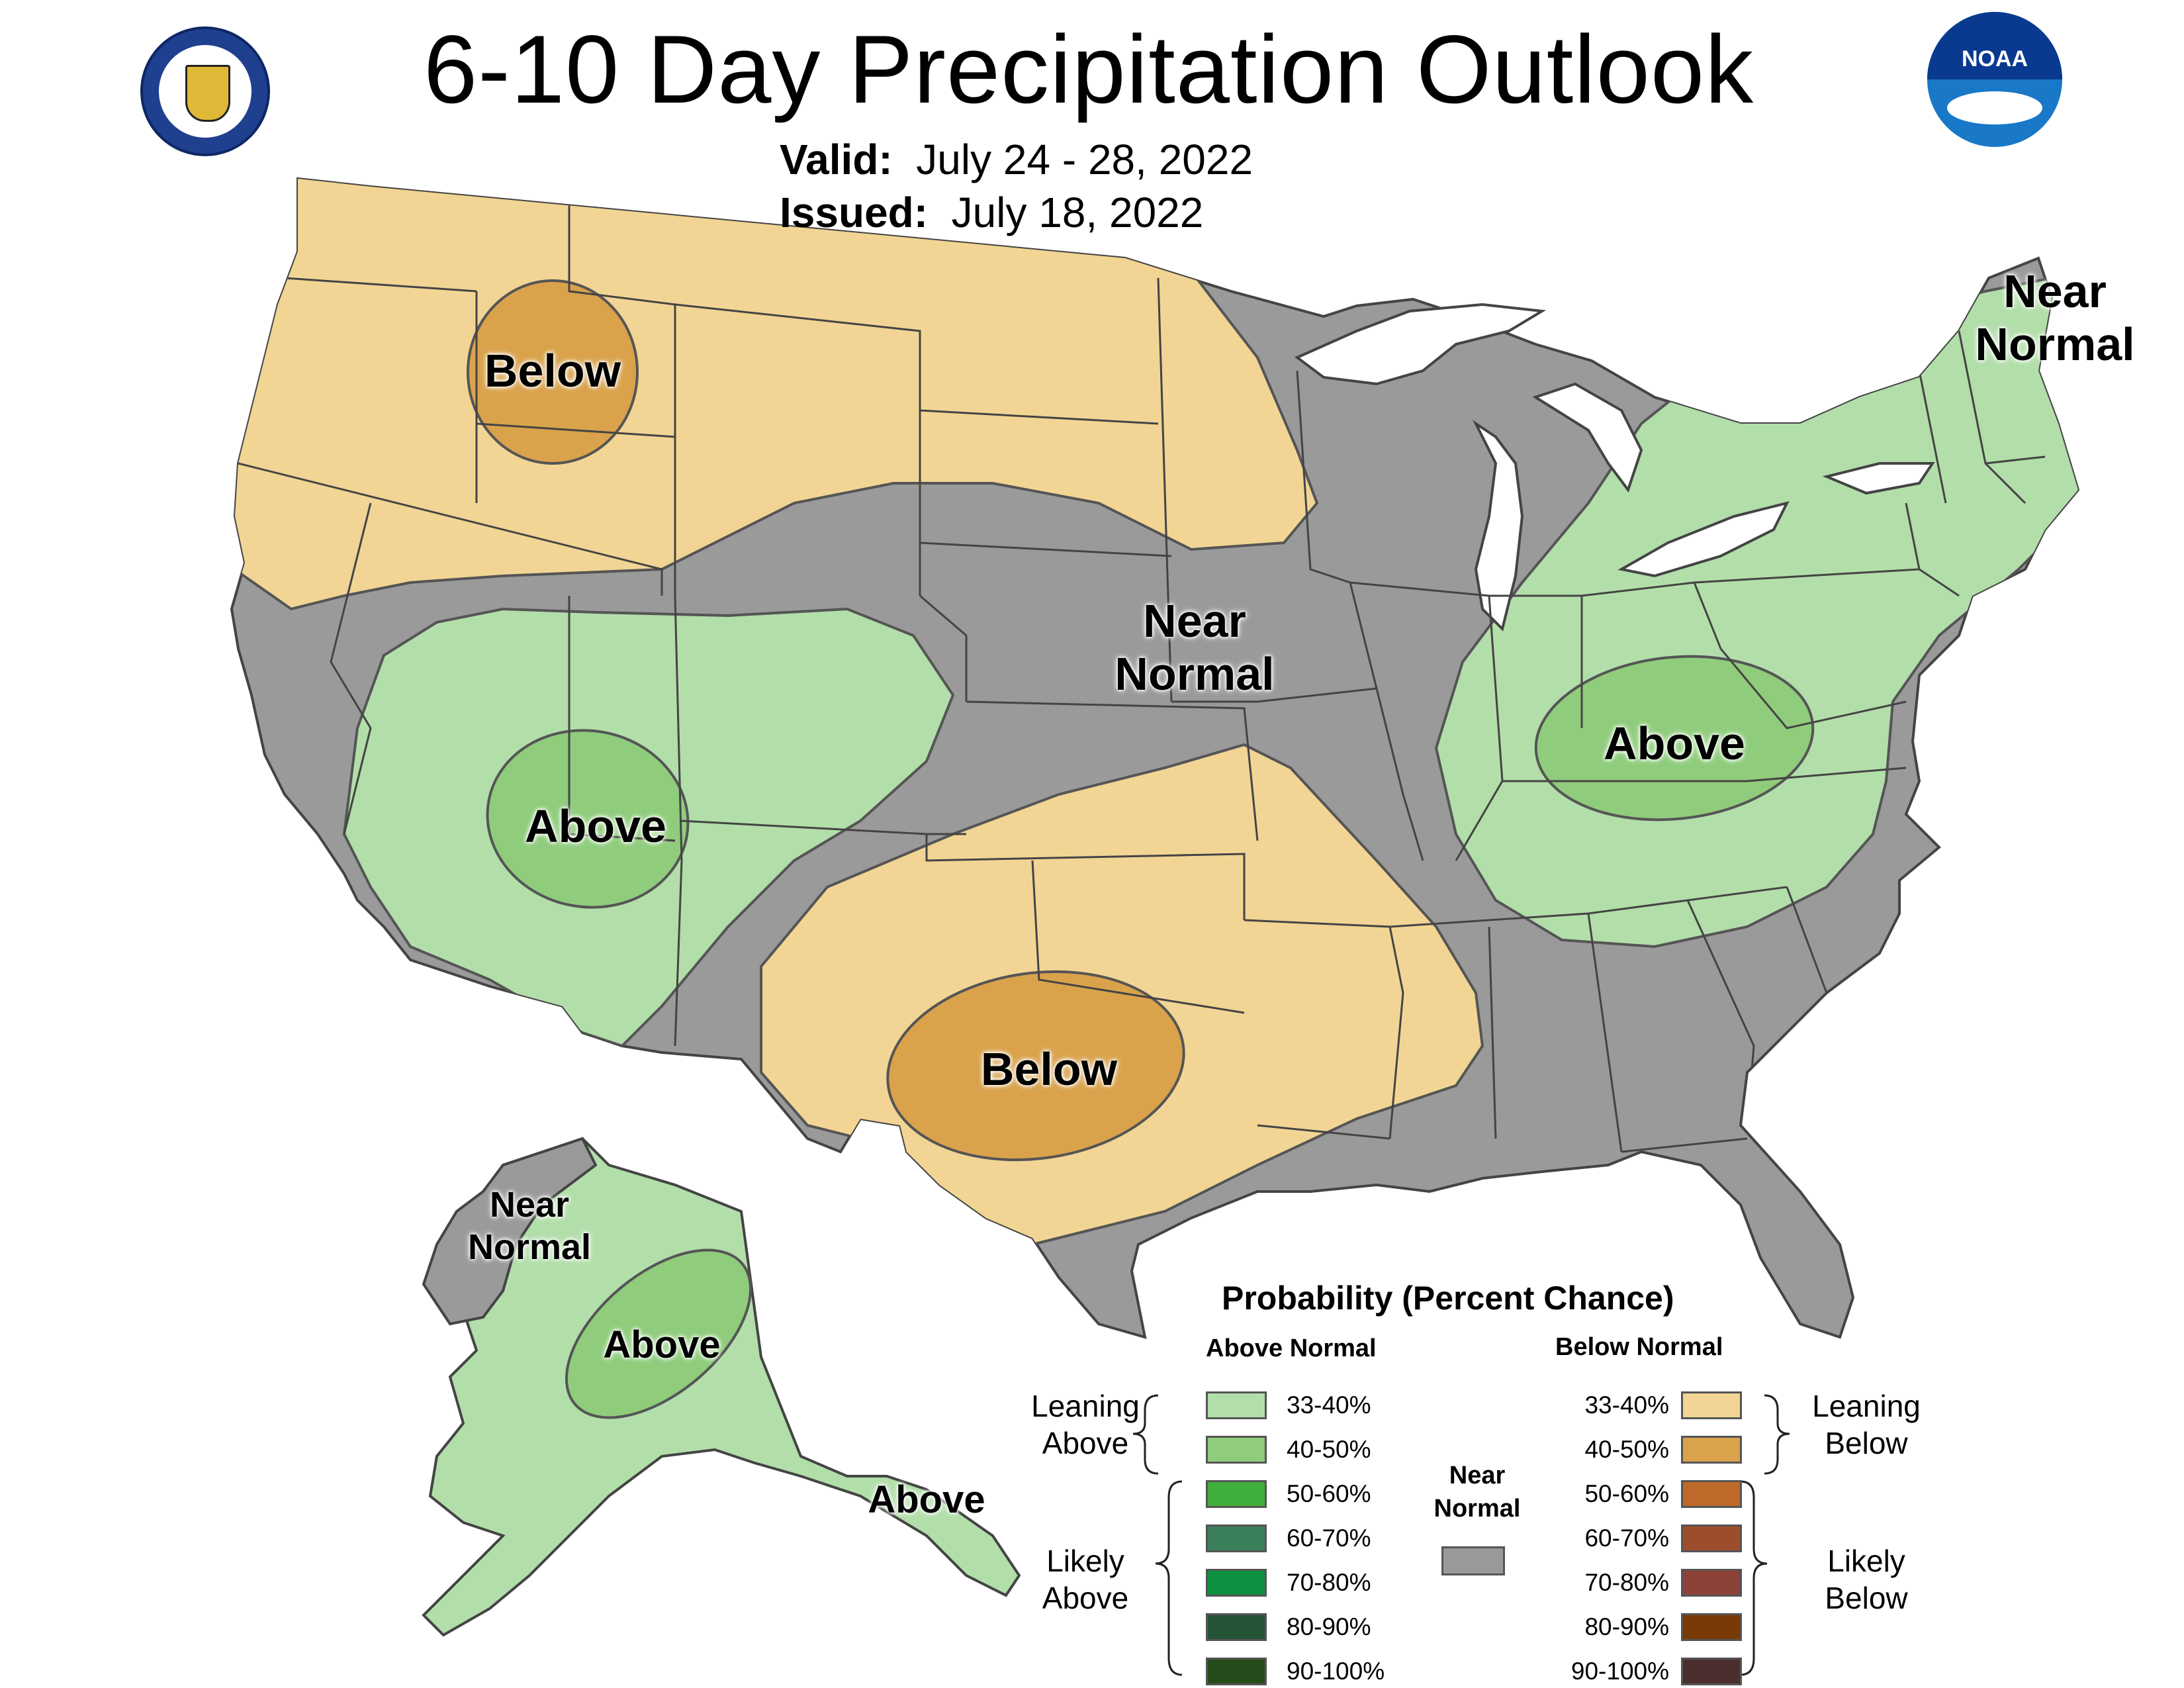 This screenshot has width=2184, height=1688. I want to click on legend-below-label: 90-100%, so click(1619, 1671).